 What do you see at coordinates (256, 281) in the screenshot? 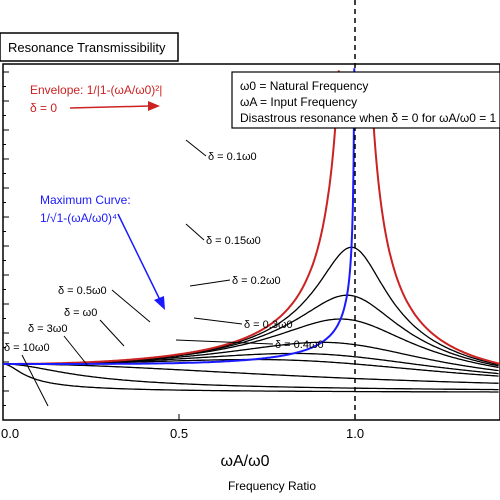
I see `series-label-0.2: δ = 0.2ω0` at bounding box center [256, 281].